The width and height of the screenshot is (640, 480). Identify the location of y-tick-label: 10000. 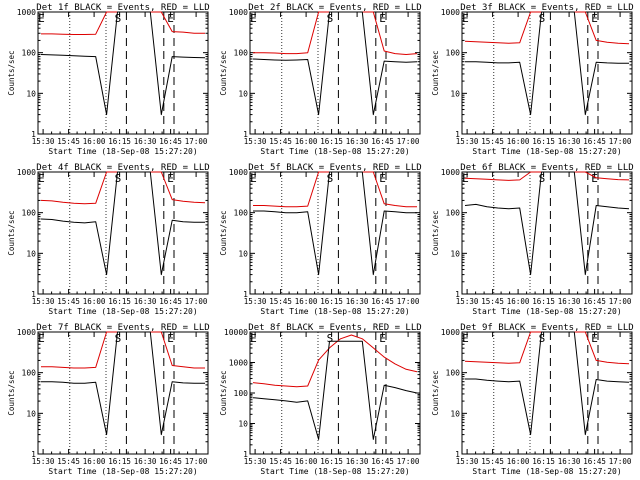
(236, 332).